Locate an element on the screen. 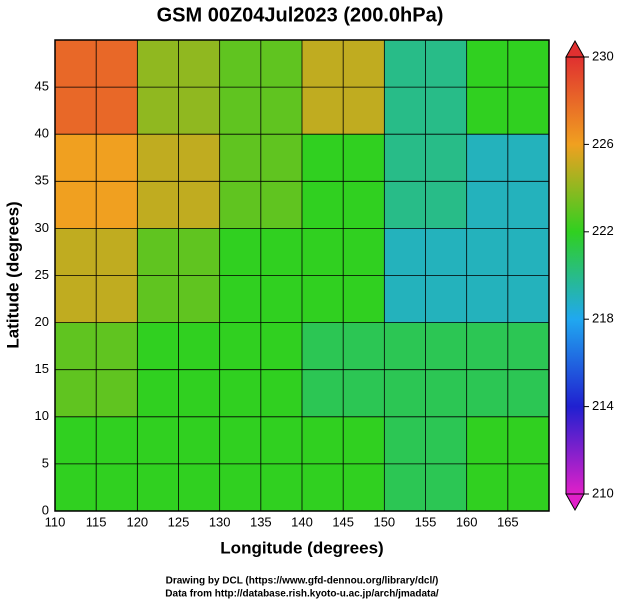 The height and width of the screenshot is (610, 619). y-tick-label: 0 is located at coordinates (45, 509).